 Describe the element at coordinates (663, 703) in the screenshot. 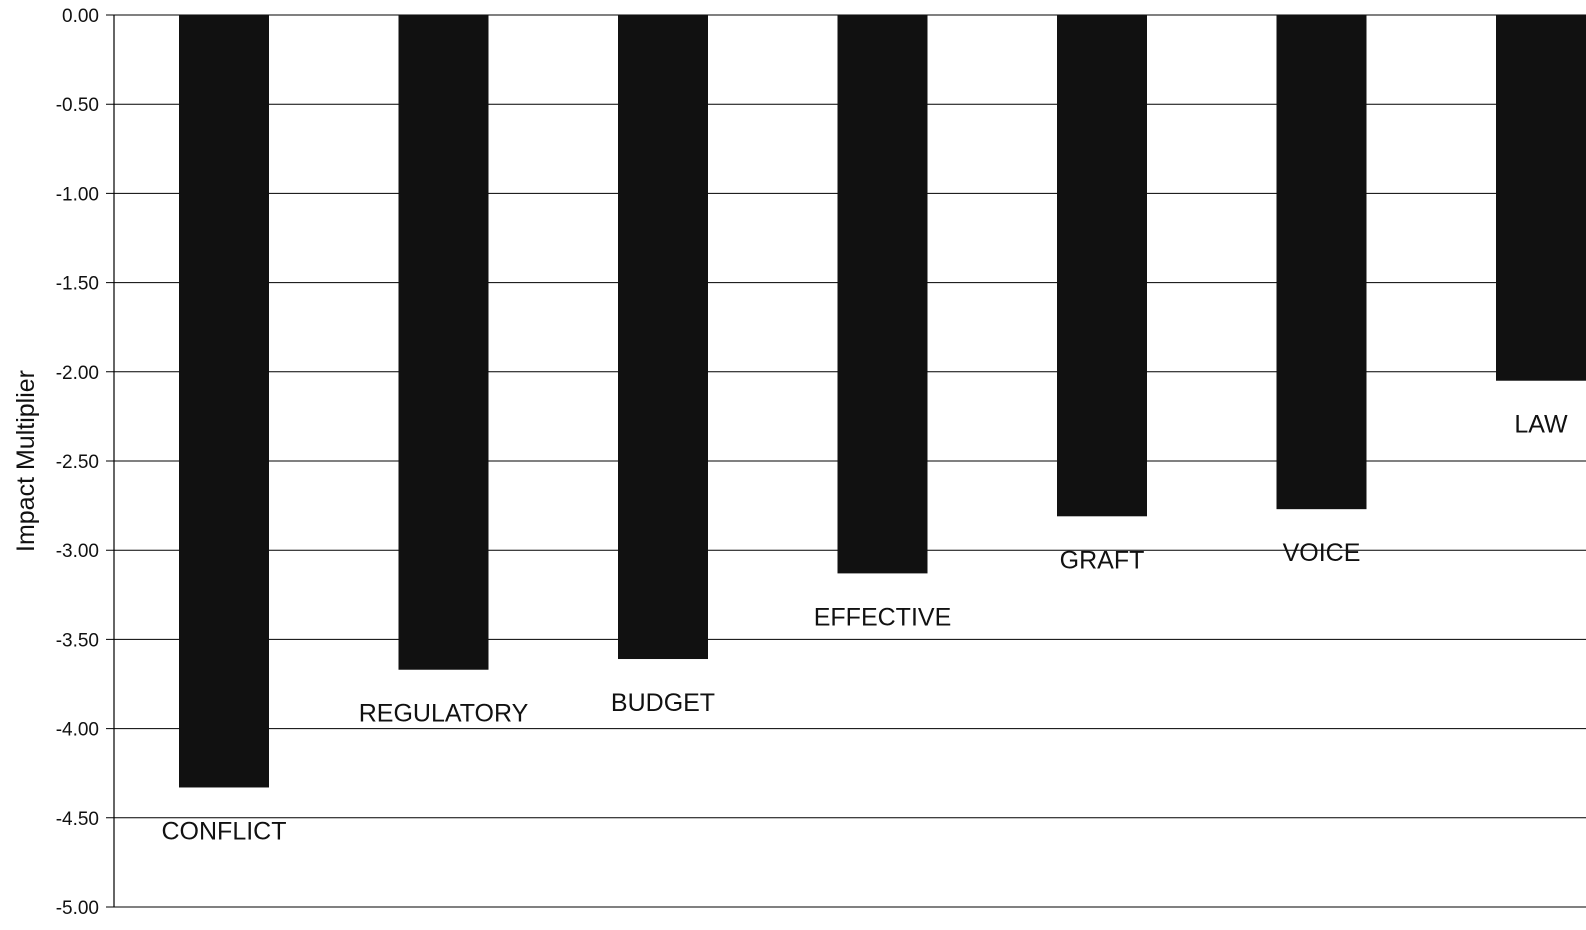

I see `category-label: BUDGET` at that location.